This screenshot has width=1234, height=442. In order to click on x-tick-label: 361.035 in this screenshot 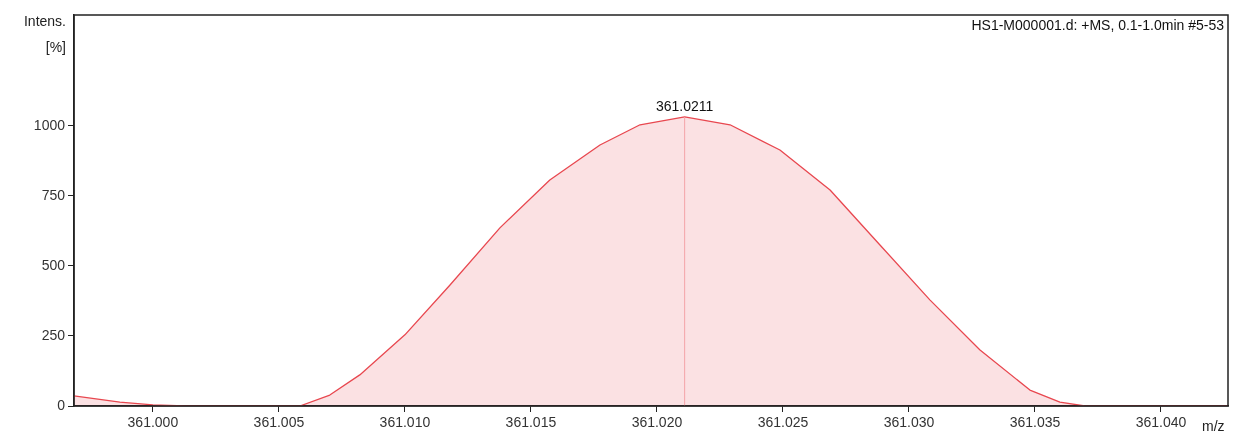, I will do `click(1035, 422)`.